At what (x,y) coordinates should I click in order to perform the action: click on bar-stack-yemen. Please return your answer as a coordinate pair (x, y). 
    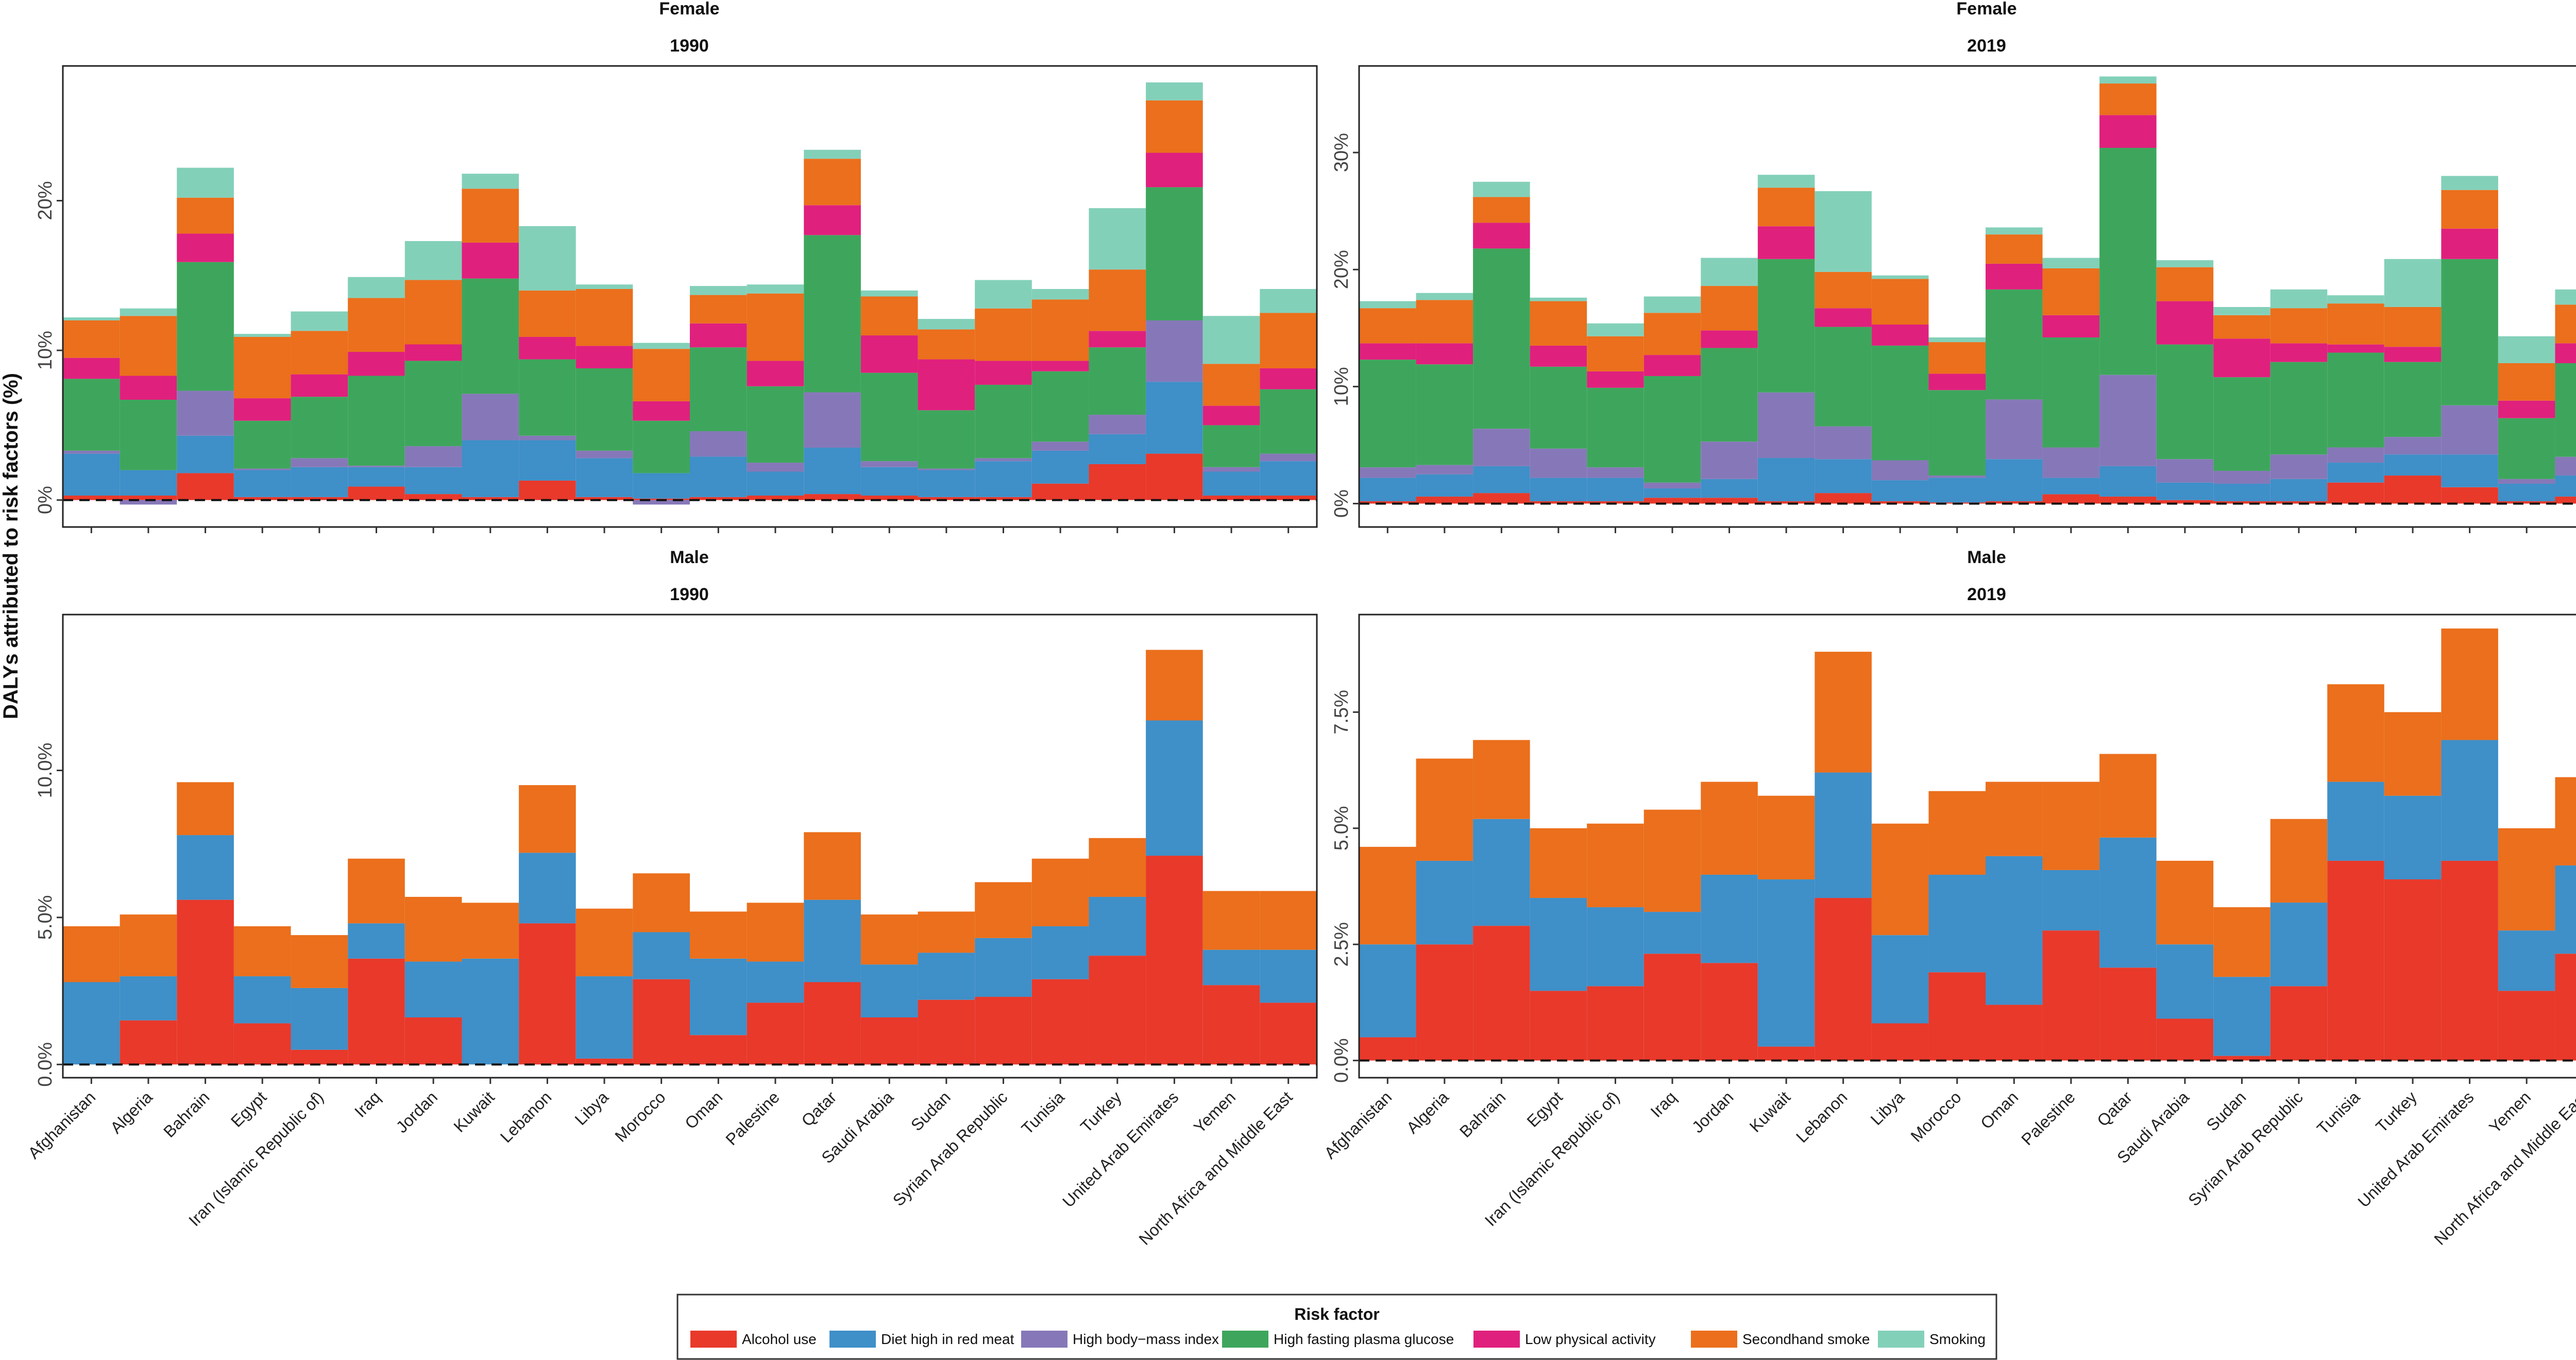
    Looking at the image, I should click on (2526, 944).